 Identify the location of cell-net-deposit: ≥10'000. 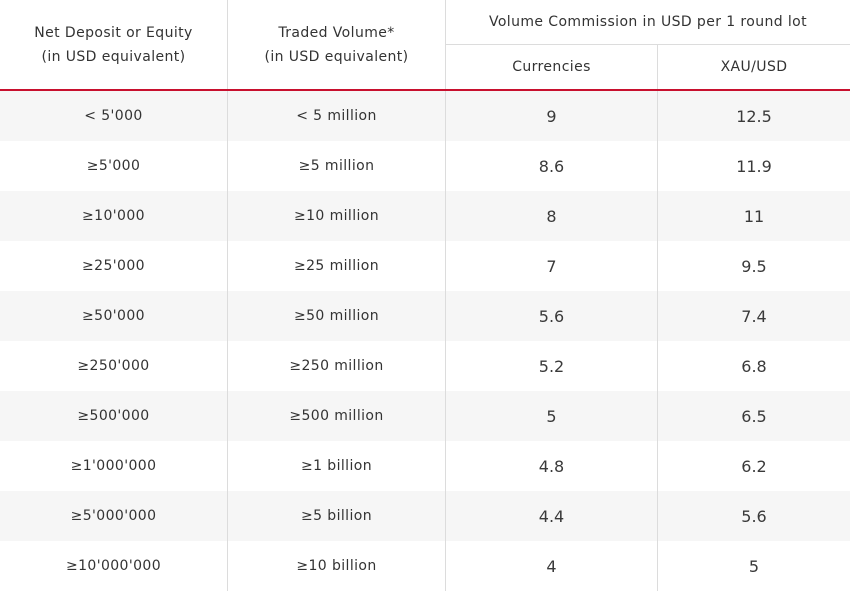
(114, 216).